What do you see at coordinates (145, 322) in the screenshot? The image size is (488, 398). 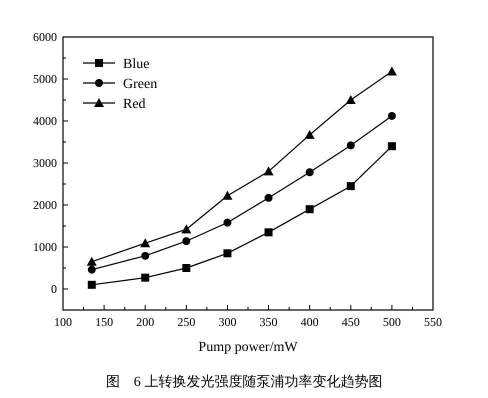 I see `x-tick-label: 200` at bounding box center [145, 322].